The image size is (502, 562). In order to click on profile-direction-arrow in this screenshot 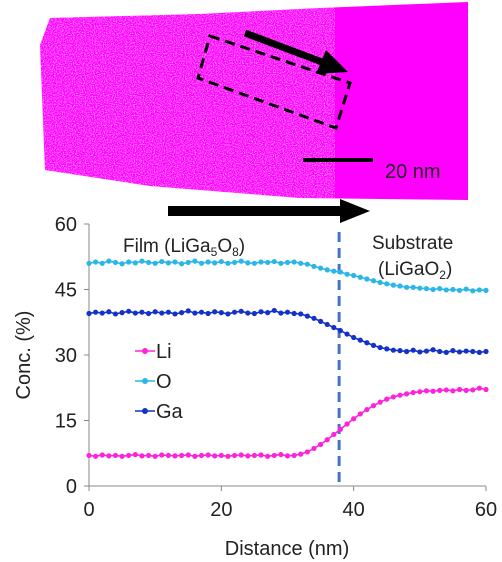, I will do `click(269, 211)`.